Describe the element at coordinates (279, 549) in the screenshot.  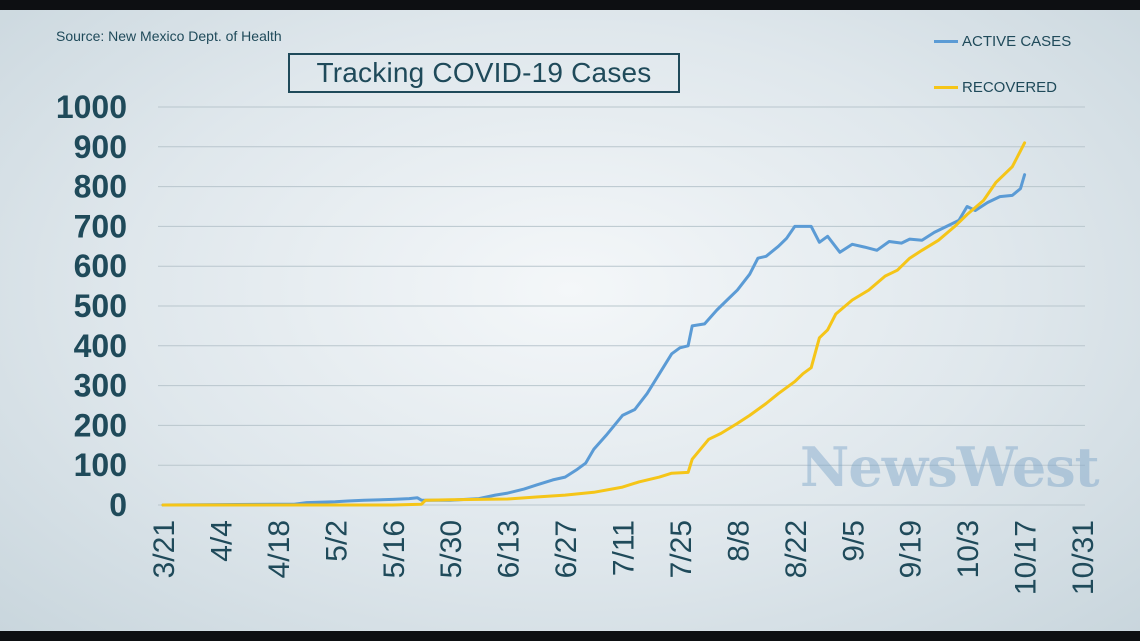
I see `x-tick-label: 4/18` at that location.